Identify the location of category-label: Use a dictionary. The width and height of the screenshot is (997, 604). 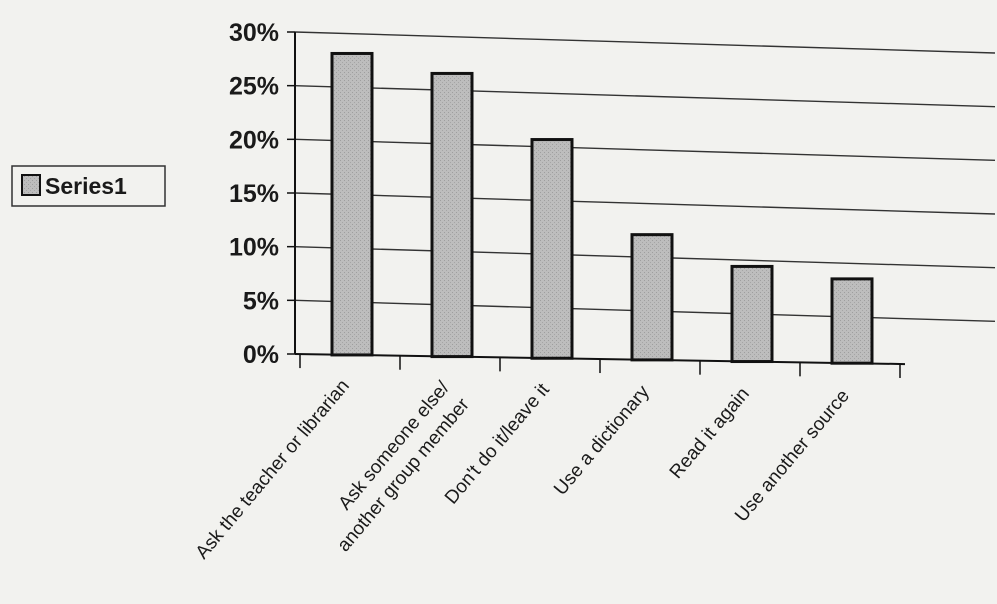
(602, 440).